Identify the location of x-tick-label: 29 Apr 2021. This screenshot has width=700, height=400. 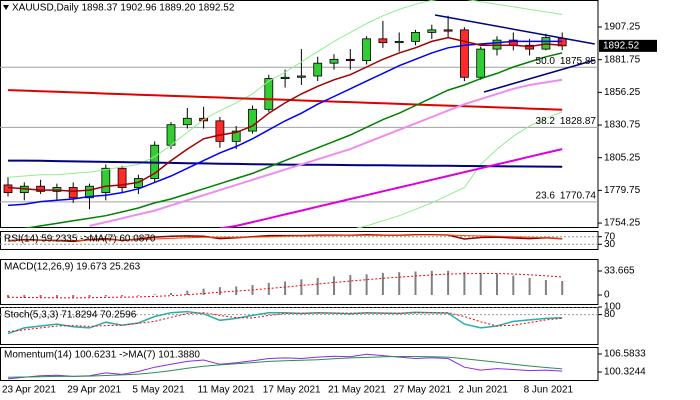
(94, 390).